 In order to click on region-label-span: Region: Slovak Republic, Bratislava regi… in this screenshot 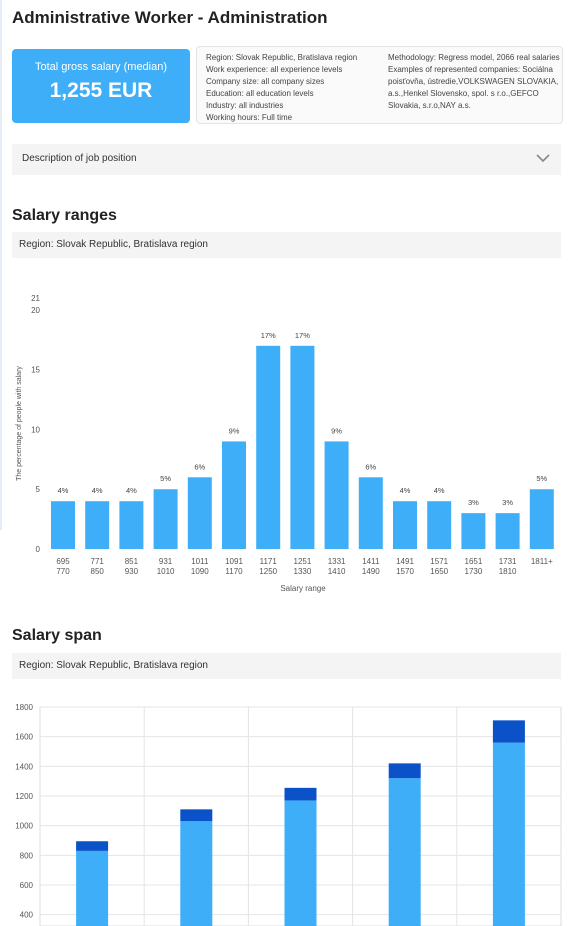, I will do `click(113, 665)`.